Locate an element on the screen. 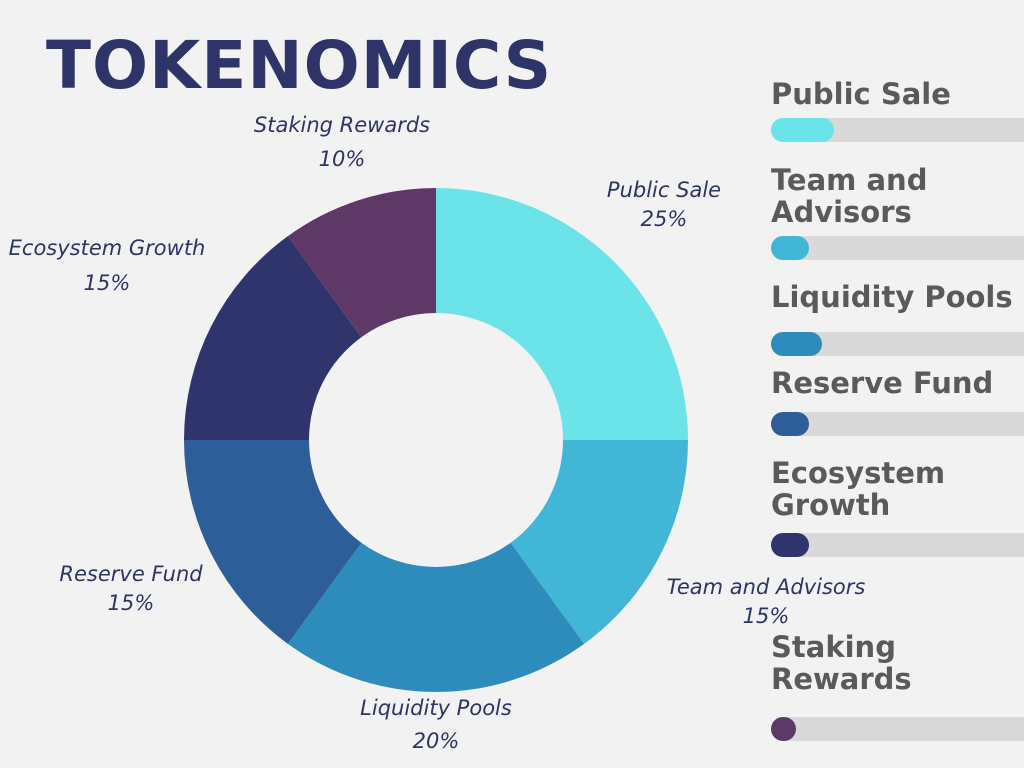 The image size is (1024, 768). slice-reserve-fund is located at coordinates (273, 542).